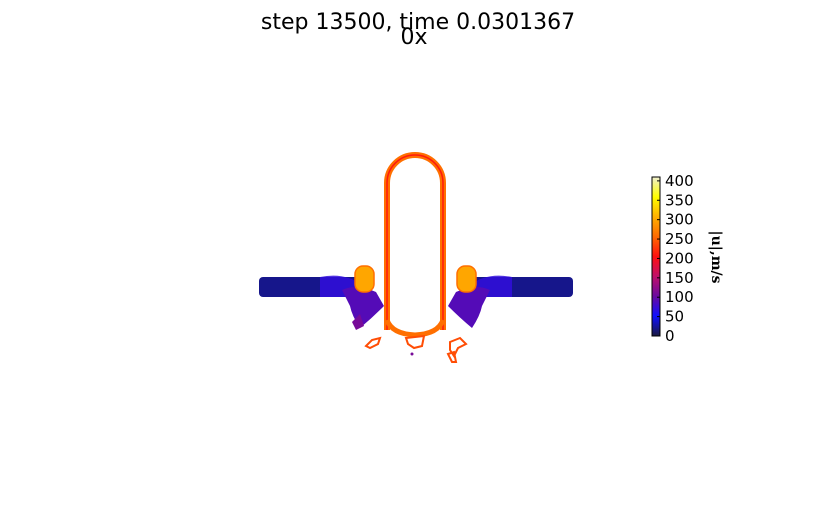  I want to click on right-inlet-swirl, so click(469, 307).